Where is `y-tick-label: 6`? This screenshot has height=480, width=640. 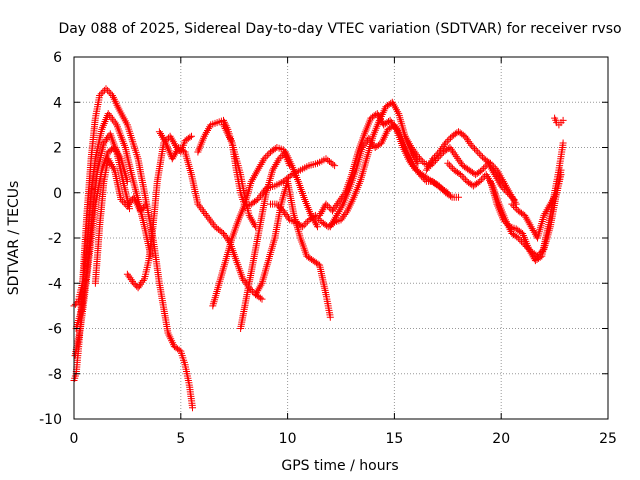 y-tick-label: 6 is located at coordinates (57, 58).